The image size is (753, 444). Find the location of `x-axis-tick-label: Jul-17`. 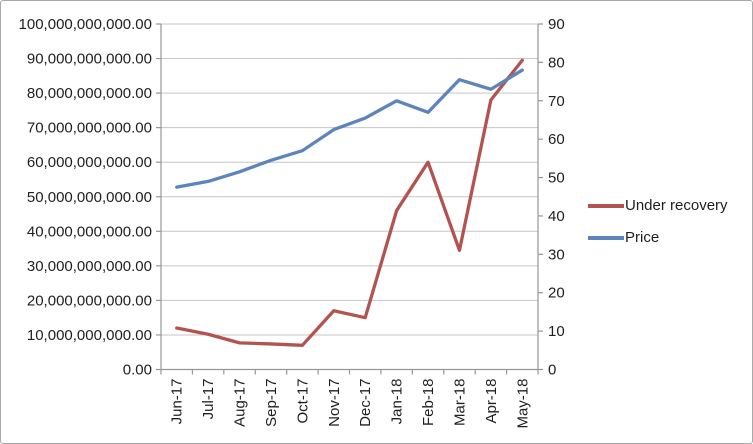

x-axis-tick-label: Jul-17 is located at coordinates (208, 399).